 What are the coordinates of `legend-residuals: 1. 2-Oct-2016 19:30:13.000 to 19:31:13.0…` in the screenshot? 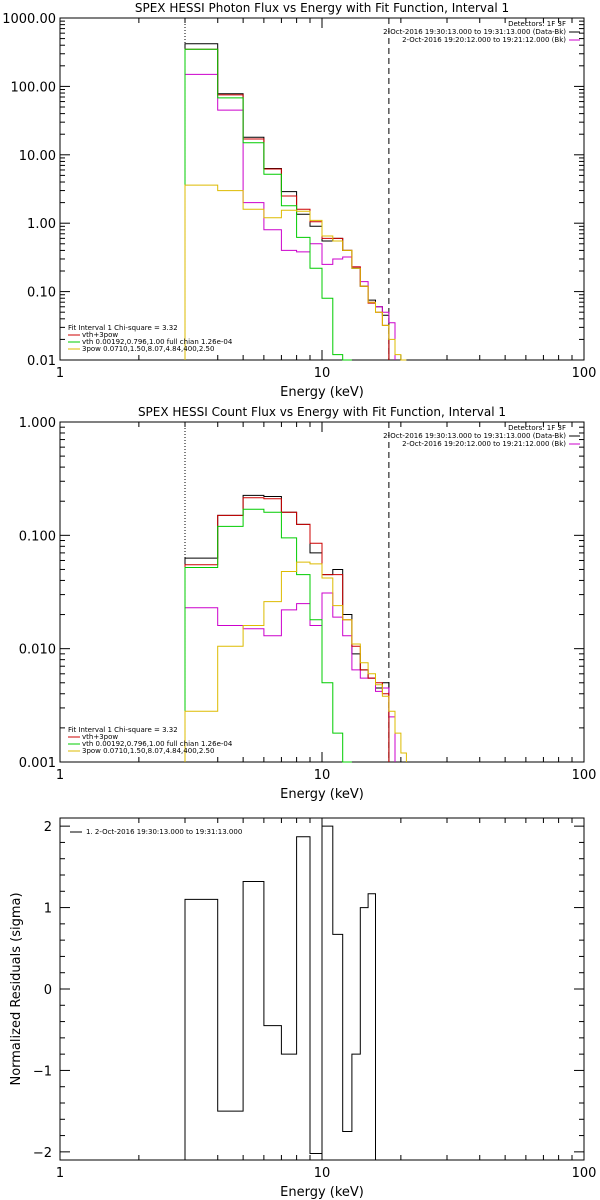 It's located at (156, 832).